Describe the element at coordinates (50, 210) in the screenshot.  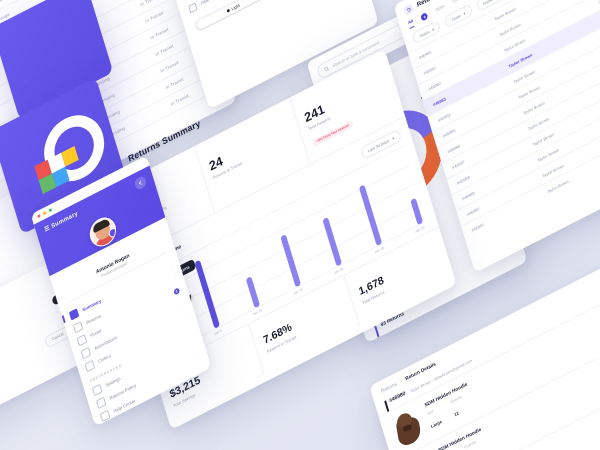
I see `maximize-icon` at that location.